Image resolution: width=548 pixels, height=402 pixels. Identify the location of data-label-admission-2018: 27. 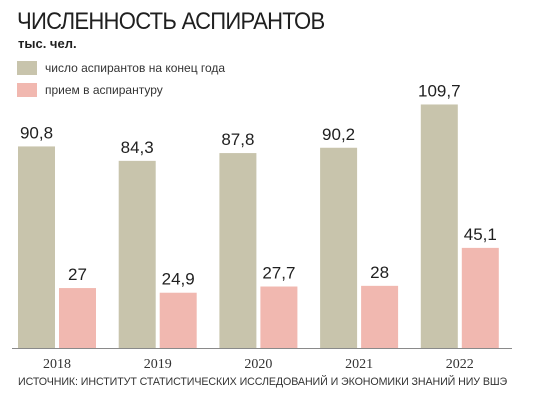
(77, 274).